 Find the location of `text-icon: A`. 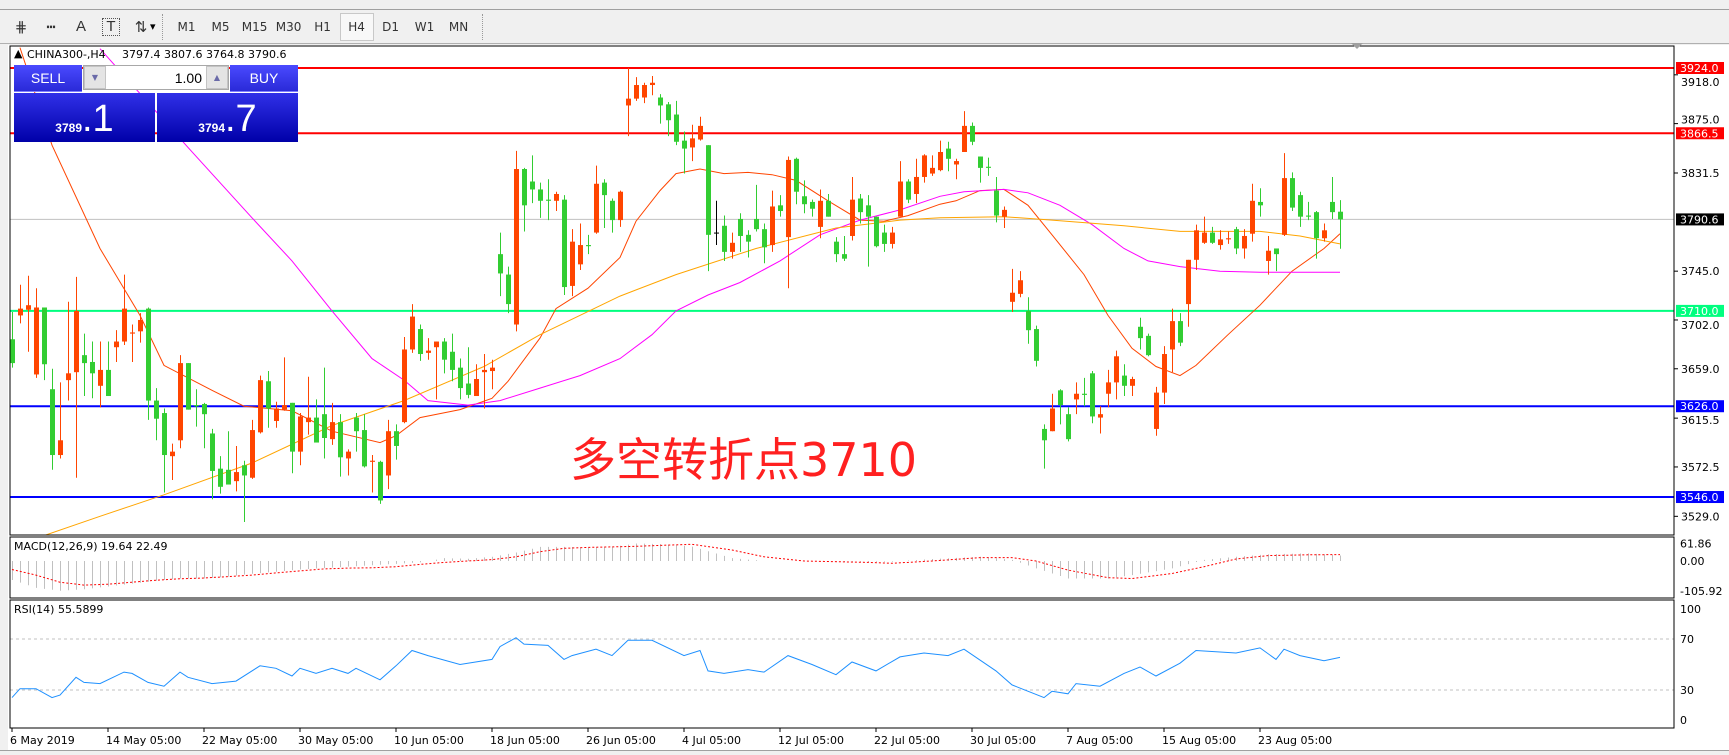

text-icon: A is located at coordinates (80, 26).